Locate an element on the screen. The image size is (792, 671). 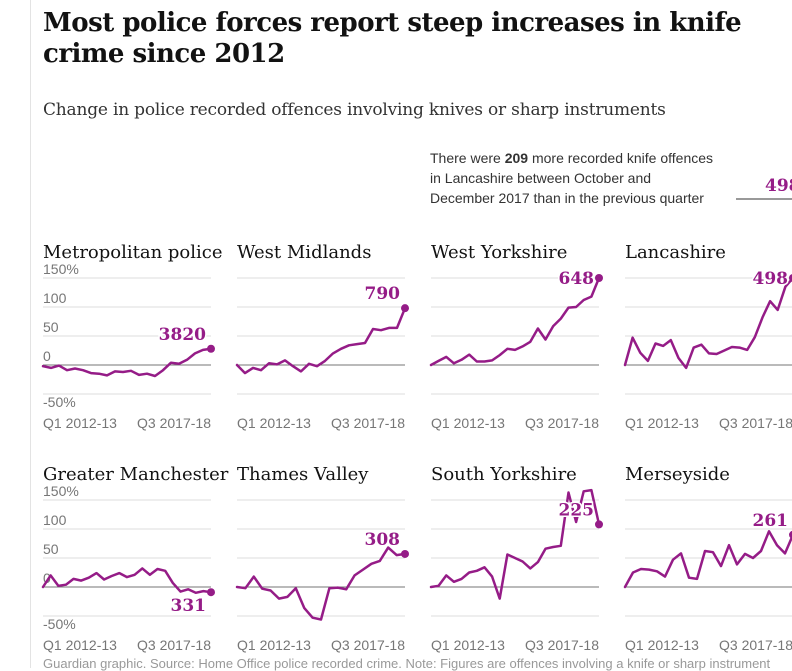
annotation-number: 209 is located at coordinates (516, 158).